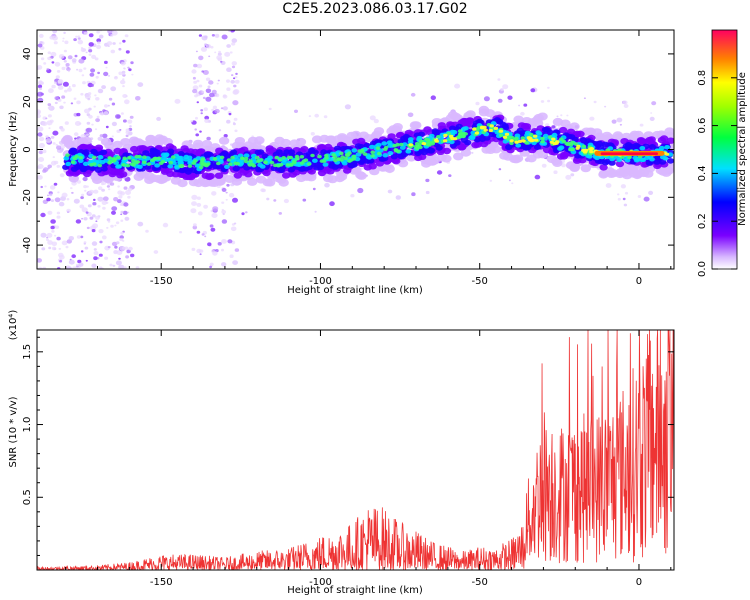  I want to click on snr-y-tick-label: 1.0, so click(27, 425).